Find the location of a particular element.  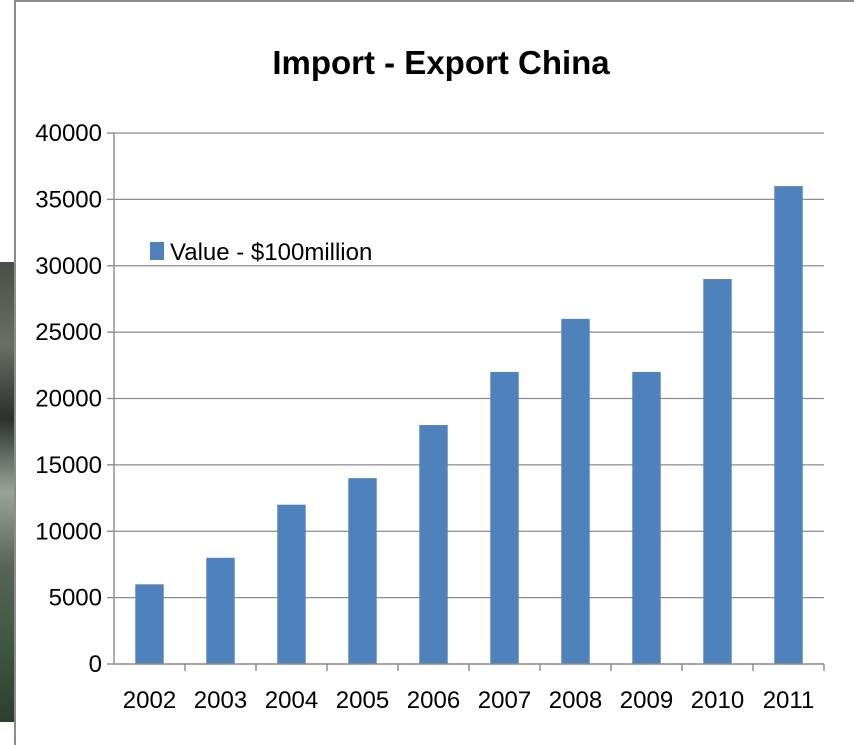

y-tick-labels: 0 5000 10000 15000 20000 25000 30000 35000 40000 is located at coordinates (68, 399).